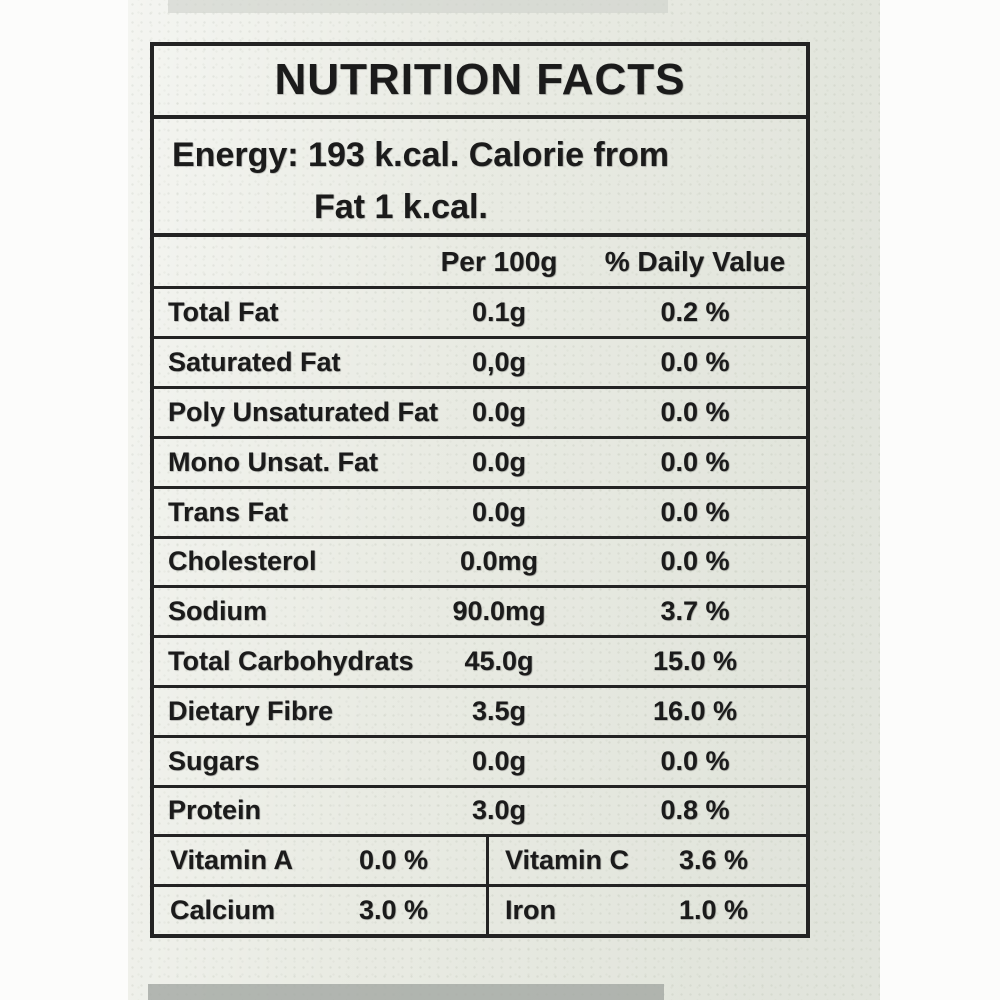 This screenshot has height=1000, width=1000. I want to click on nutrient-name: Sodium, so click(217, 611).